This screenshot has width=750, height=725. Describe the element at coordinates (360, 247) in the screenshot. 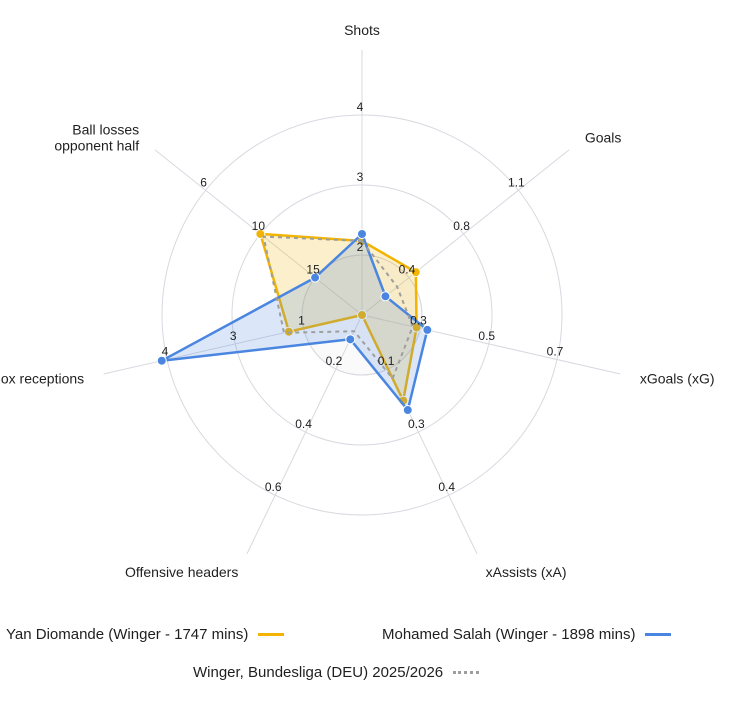

I see `tick-label: 2` at that location.